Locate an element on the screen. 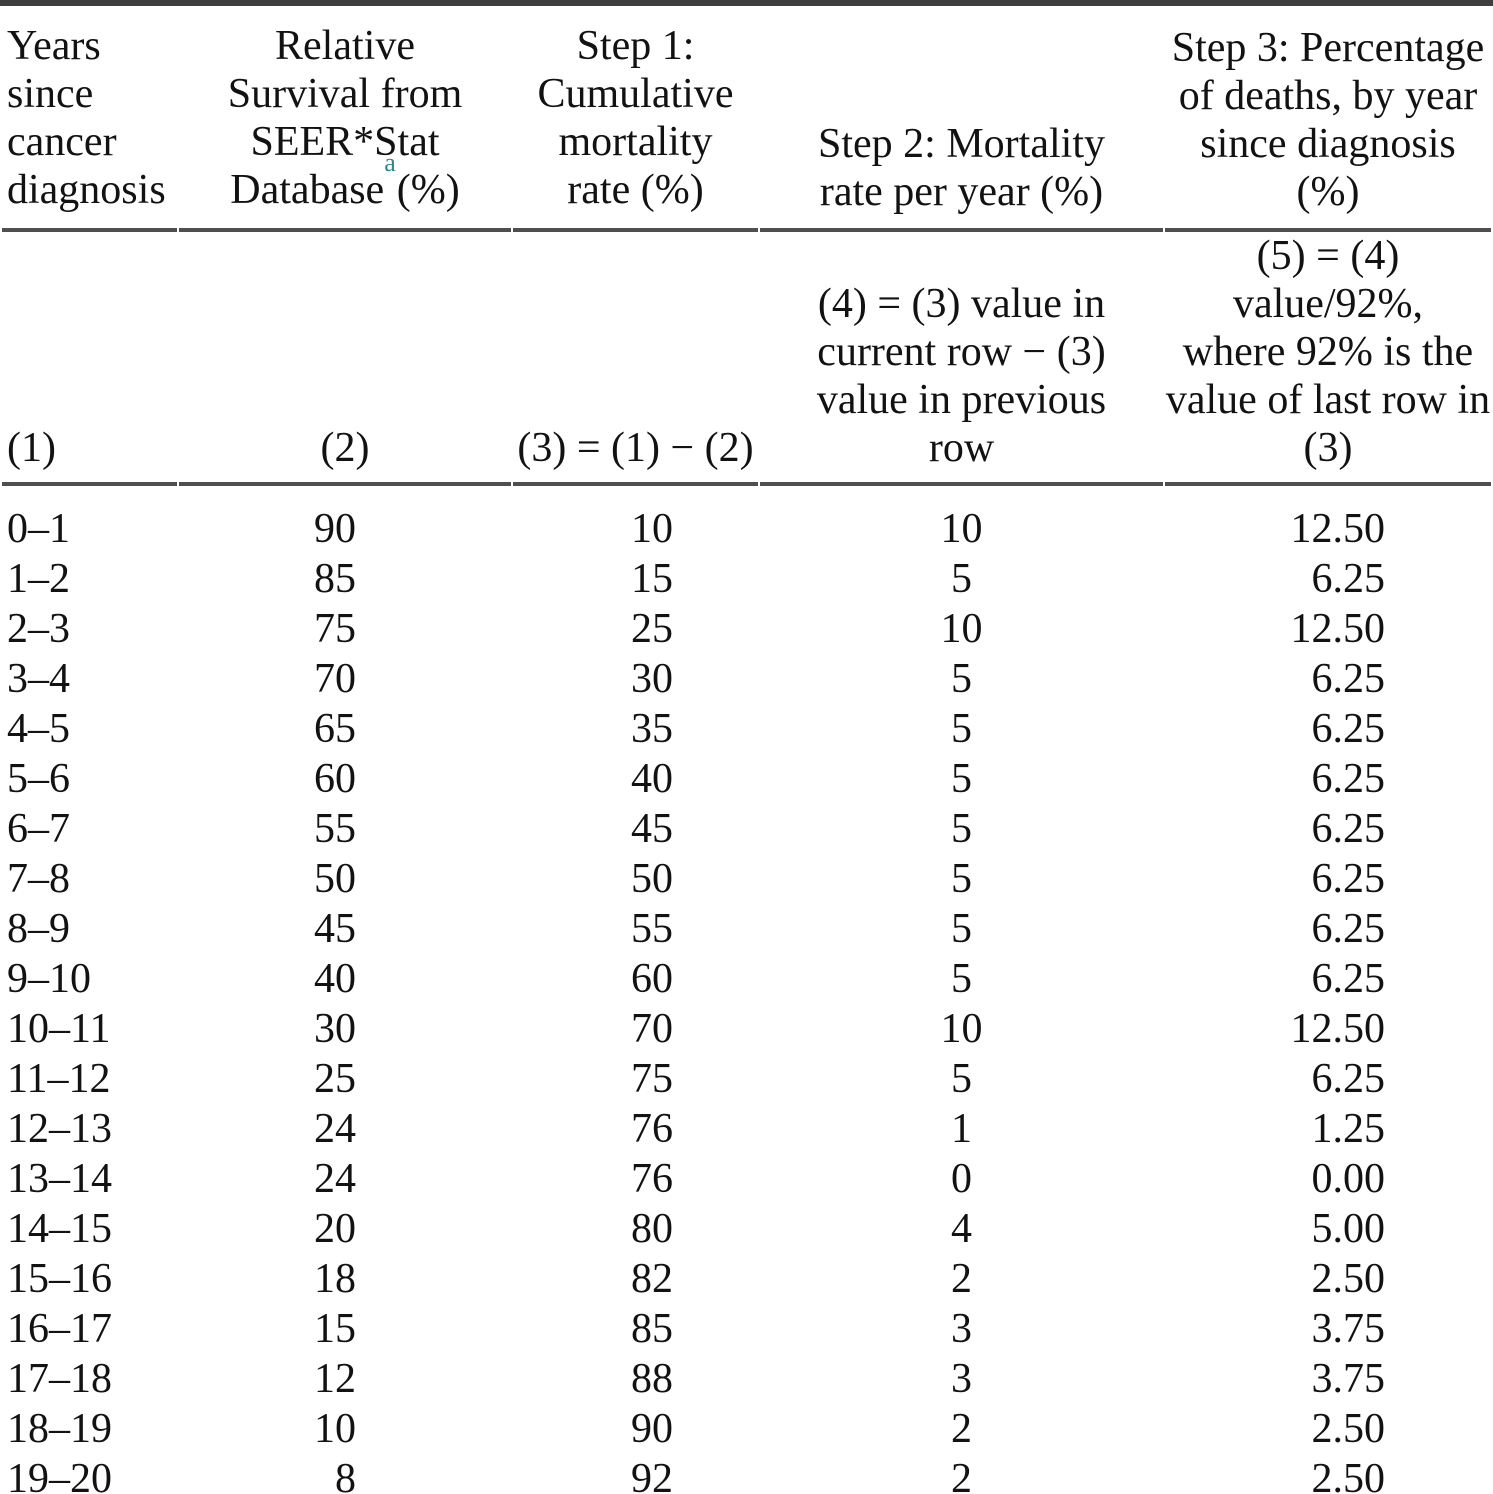  header-line: since diagnosis (%) is located at coordinates (1328, 168).